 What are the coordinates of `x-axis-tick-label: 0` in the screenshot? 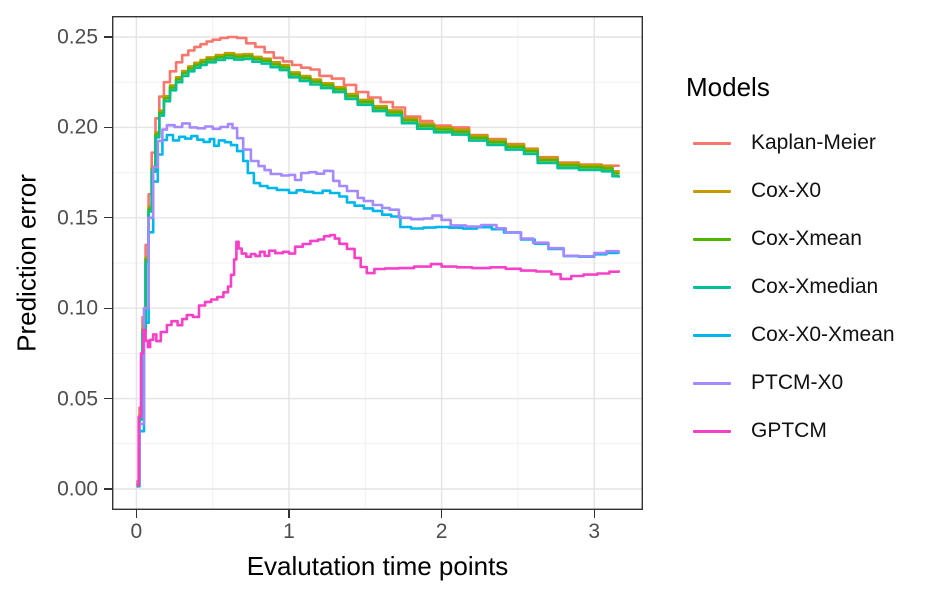 It's located at (136, 531).